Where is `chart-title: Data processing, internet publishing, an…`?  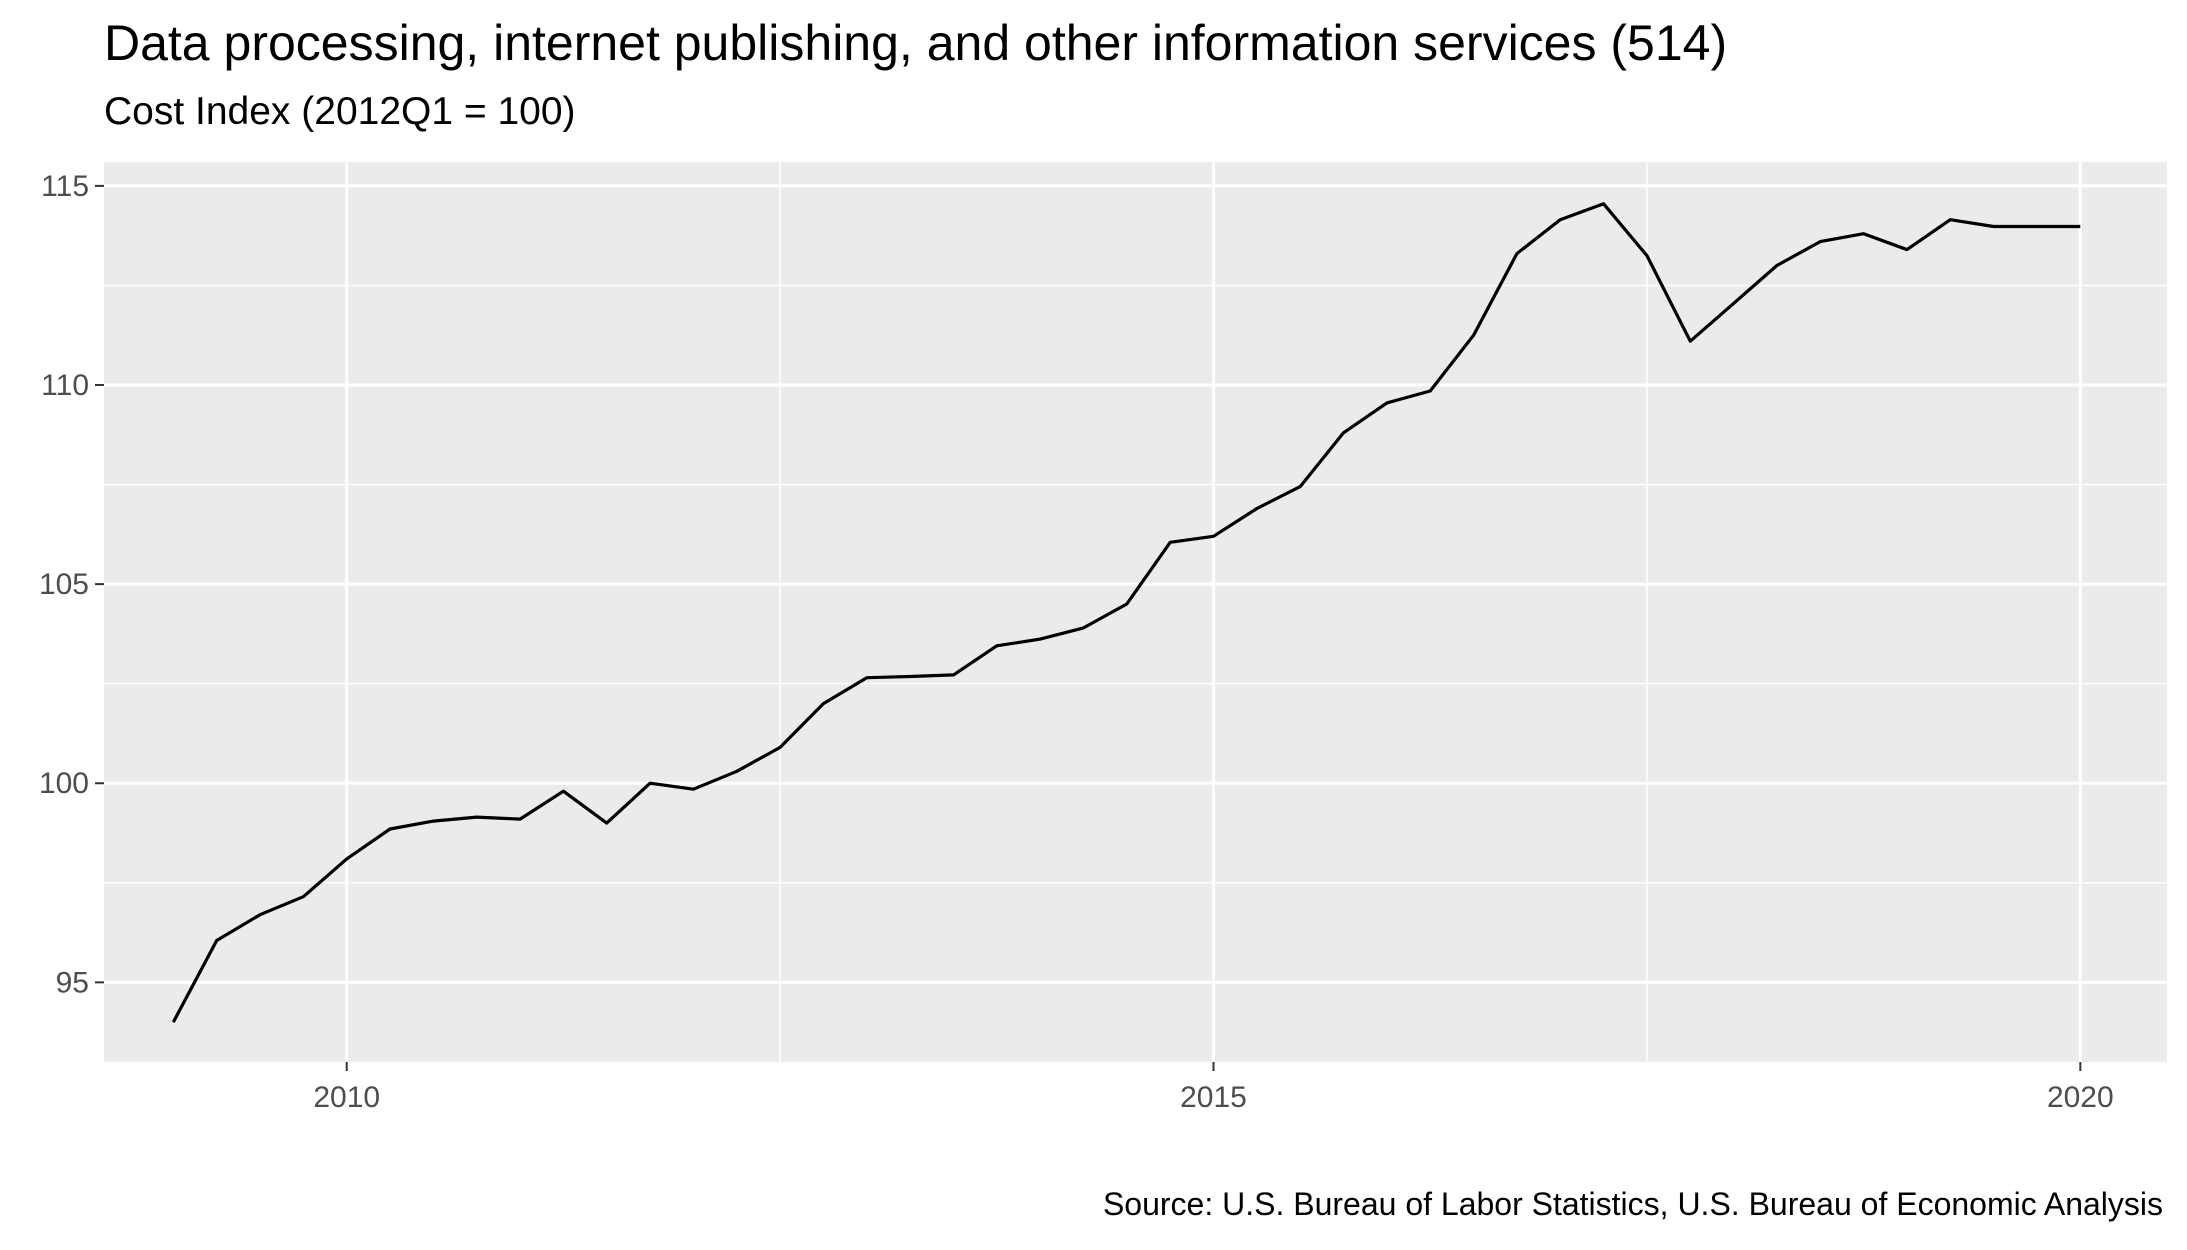 chart-title: Data processing, internet publishing, an… is located at coordinates (916, 43).